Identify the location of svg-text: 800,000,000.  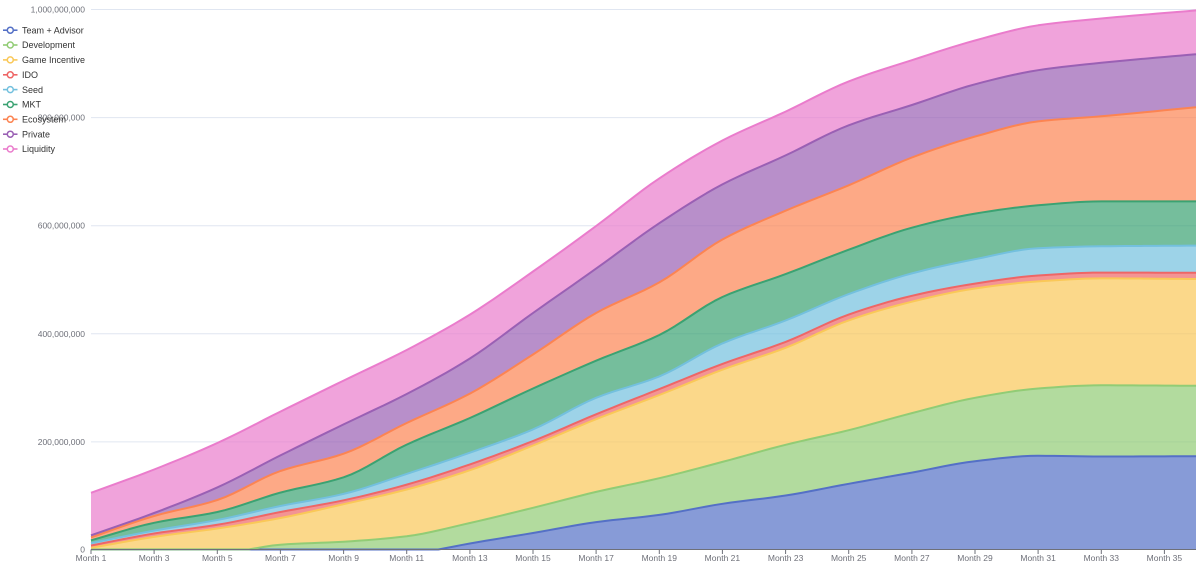
(62, 118).